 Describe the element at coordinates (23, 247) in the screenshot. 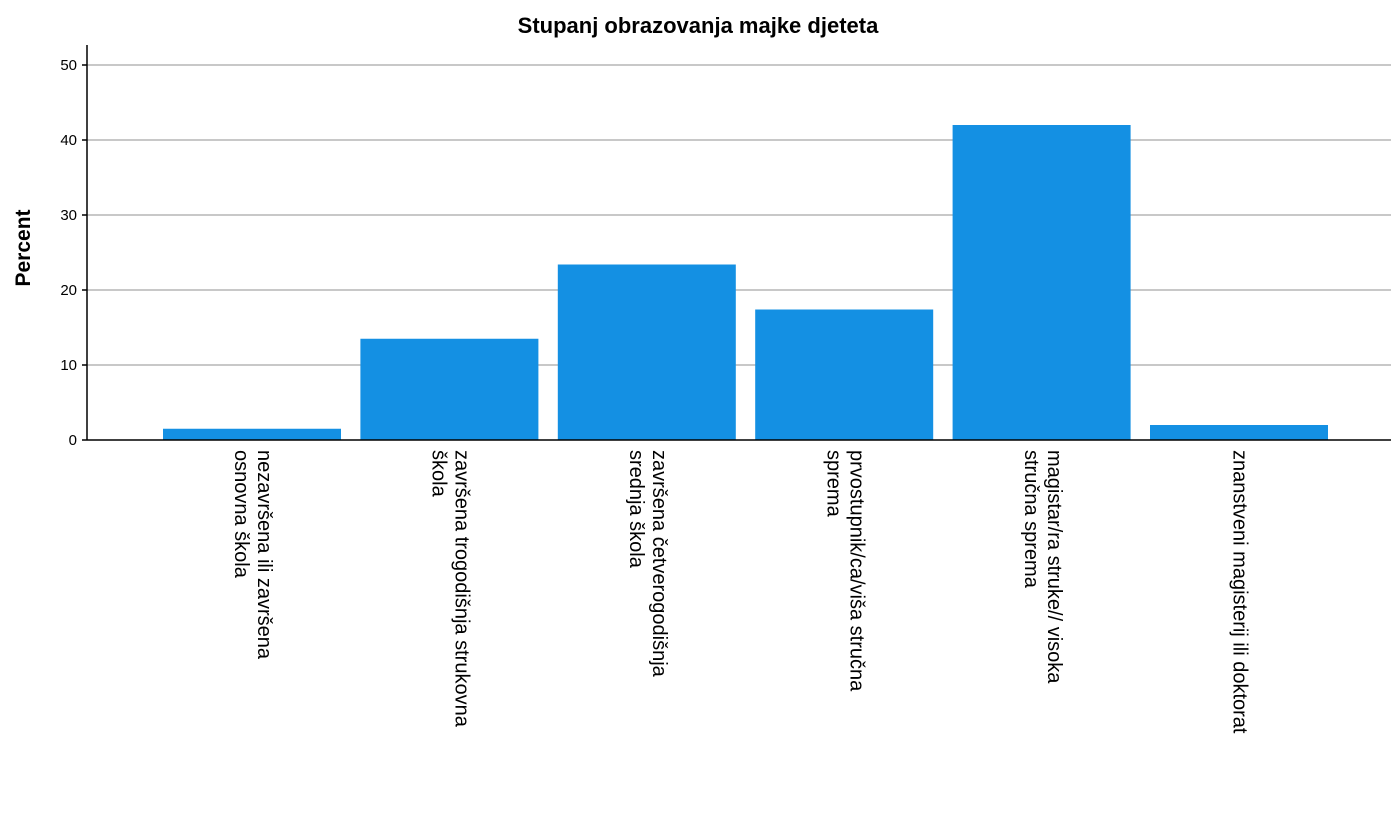

I see `y-axis-label: Percent` at that location.